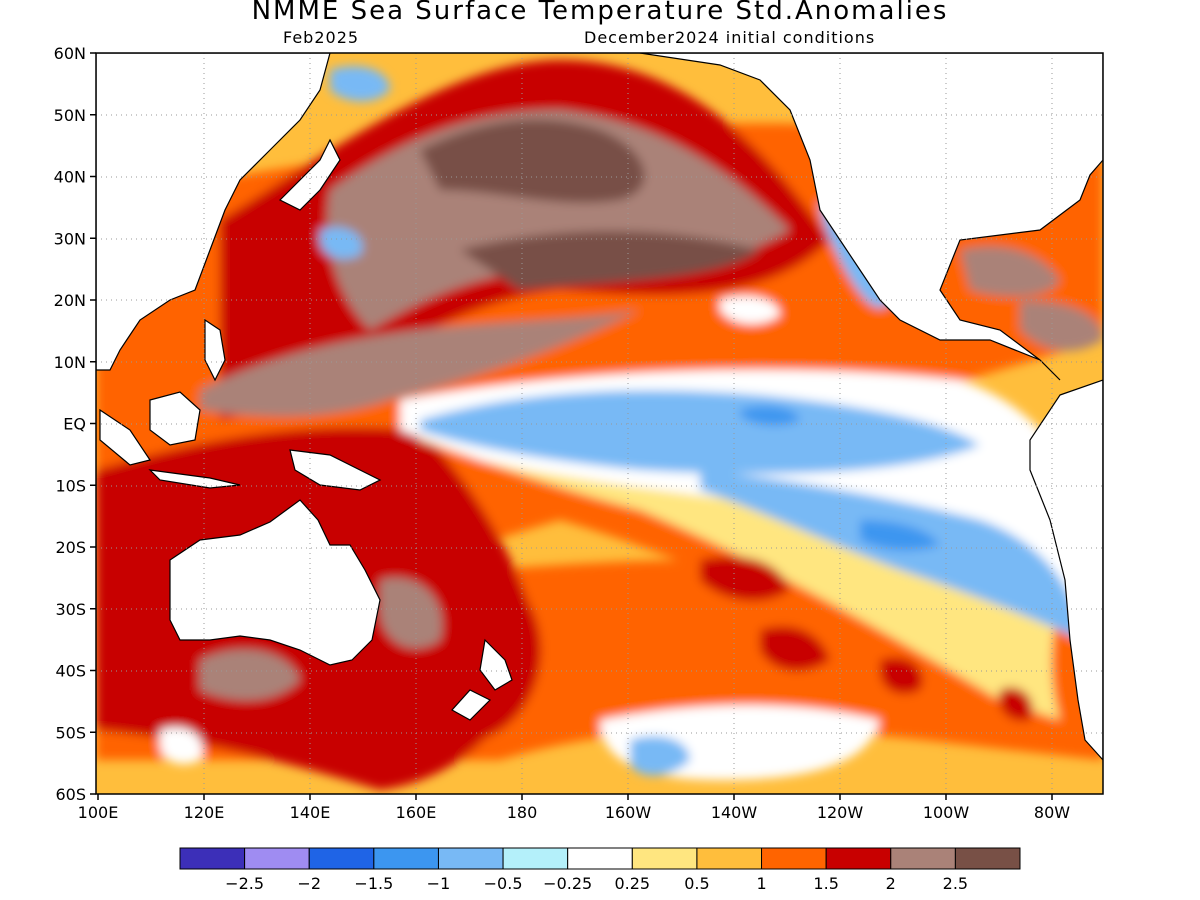 The height and width of the screenshot is (900, 1200). Describe the element at coordinates (310, 812) in the screenshot. I see `lon-tick-label: 140E` at that location.